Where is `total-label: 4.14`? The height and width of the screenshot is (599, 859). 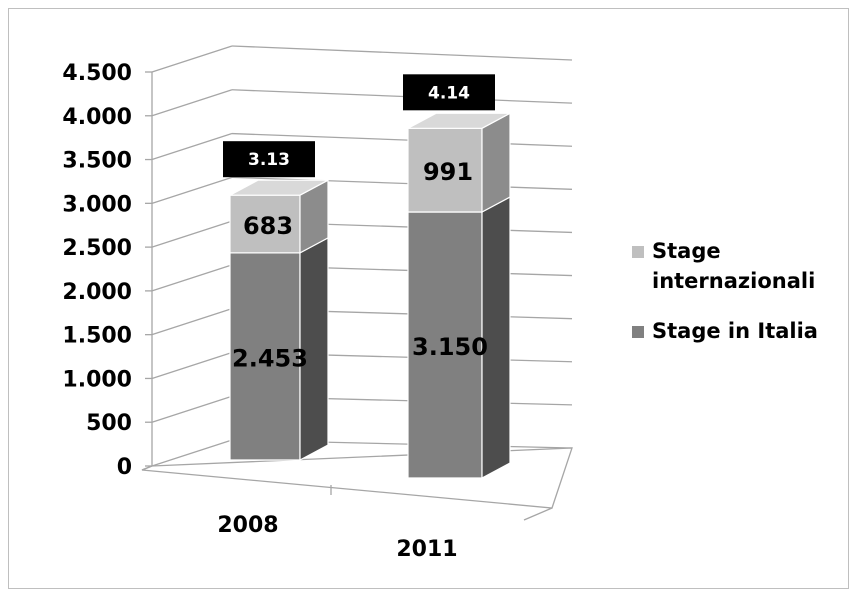 total-label: 4.14 is located at coordinates (449, 93).